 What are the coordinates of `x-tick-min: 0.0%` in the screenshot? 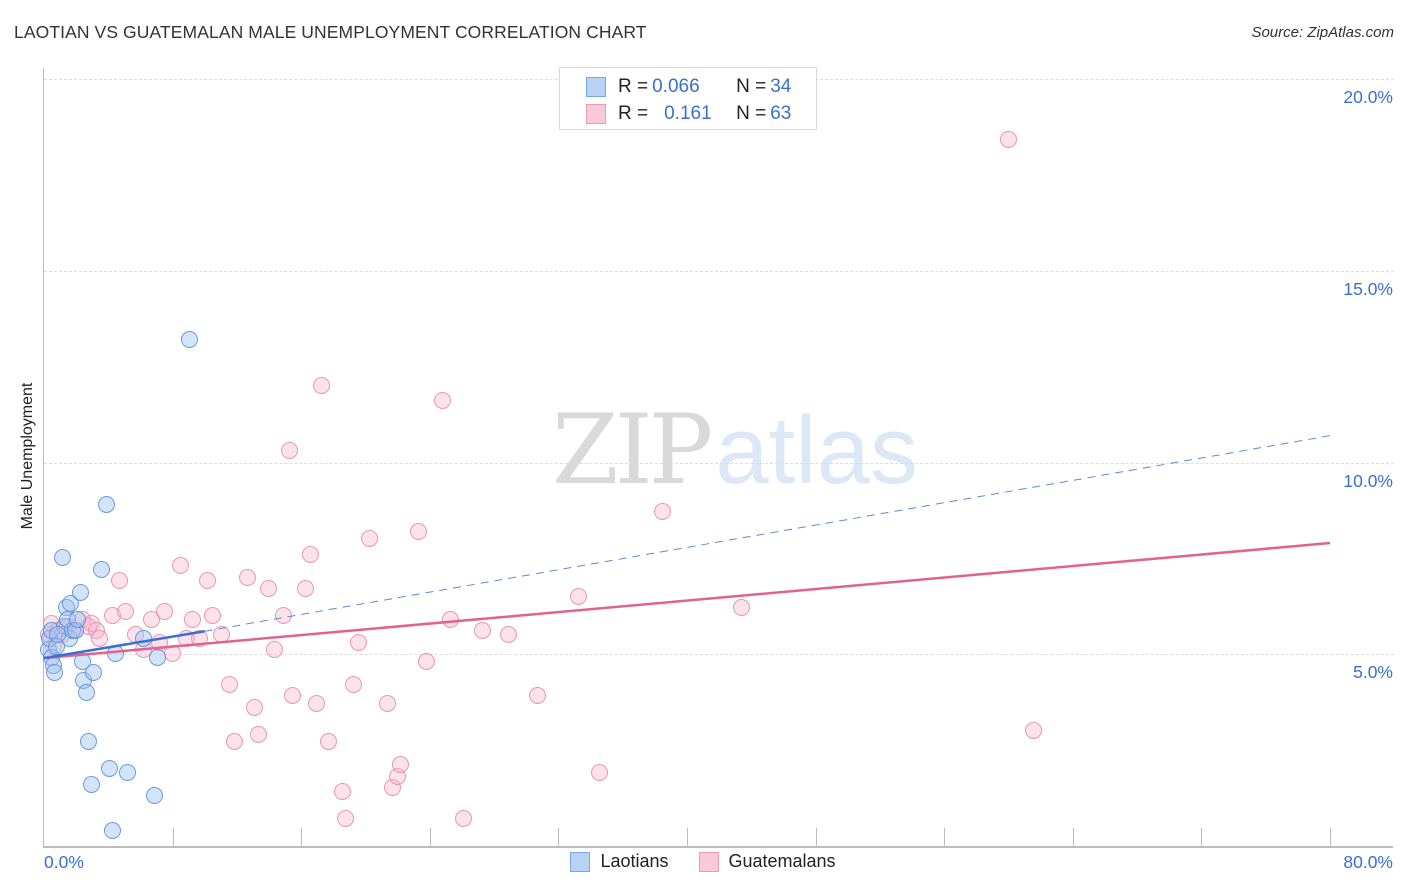 It's located at (64, 862).